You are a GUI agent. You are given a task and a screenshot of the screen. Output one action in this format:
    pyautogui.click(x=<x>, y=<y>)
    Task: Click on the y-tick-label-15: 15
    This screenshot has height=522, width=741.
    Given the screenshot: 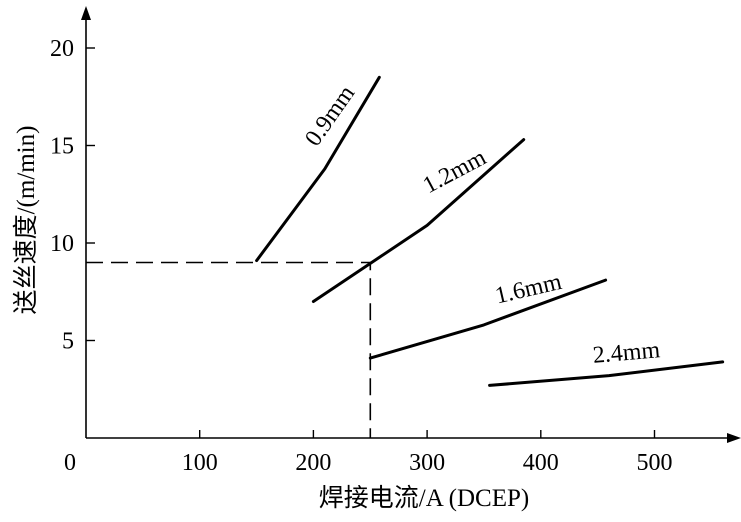 What is the action you would take?
    pyautogui.click(x=62, y=147)
    